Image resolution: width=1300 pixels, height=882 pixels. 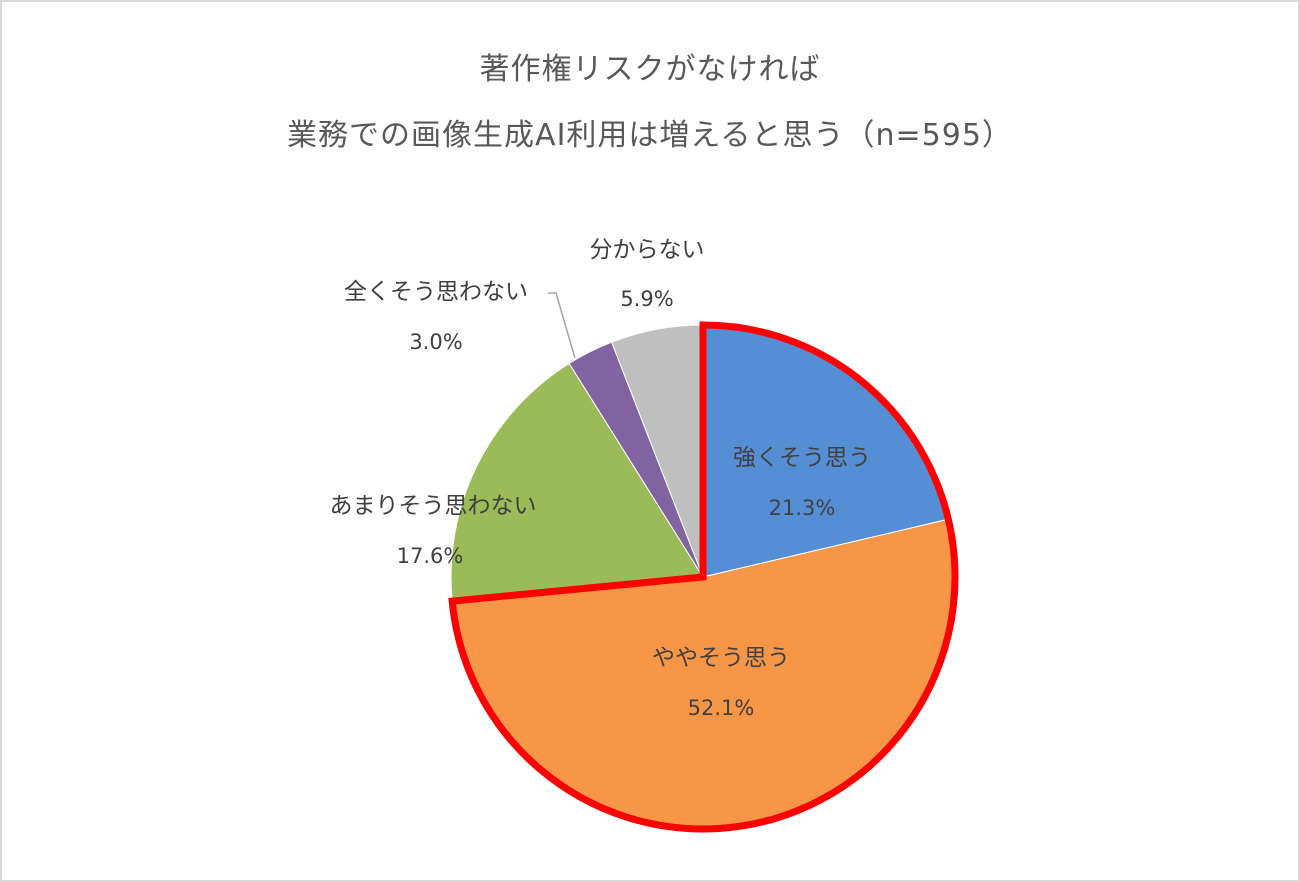 What do you see at coordinates (430, 556) in the screenshot?
I see `pct-somewhat-disagree: 17.6%` at bounding box center [430, 556].